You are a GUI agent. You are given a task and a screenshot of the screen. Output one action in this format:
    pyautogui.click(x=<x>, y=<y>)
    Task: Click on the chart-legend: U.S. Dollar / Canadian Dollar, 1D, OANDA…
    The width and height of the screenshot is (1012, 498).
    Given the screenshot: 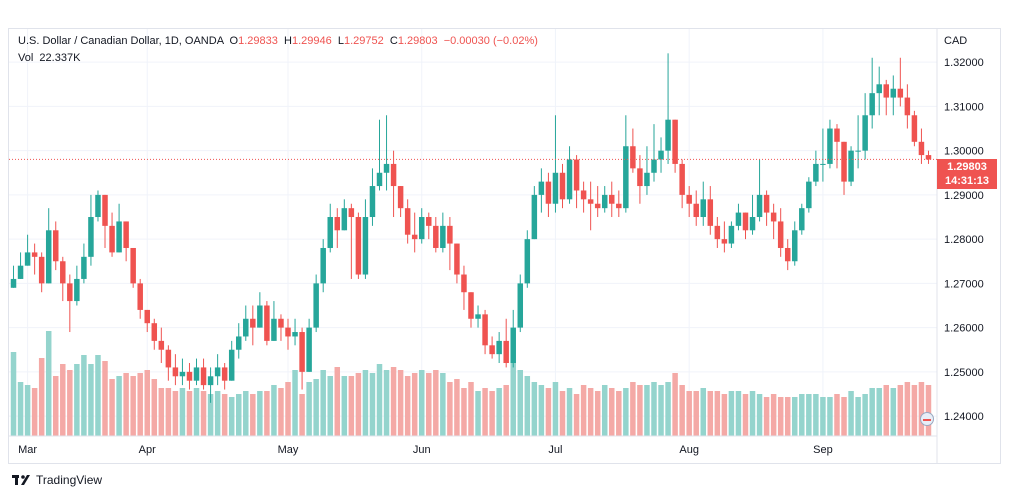 What is the action you would take?
    pyautogui.click(x=278, y=41)
    